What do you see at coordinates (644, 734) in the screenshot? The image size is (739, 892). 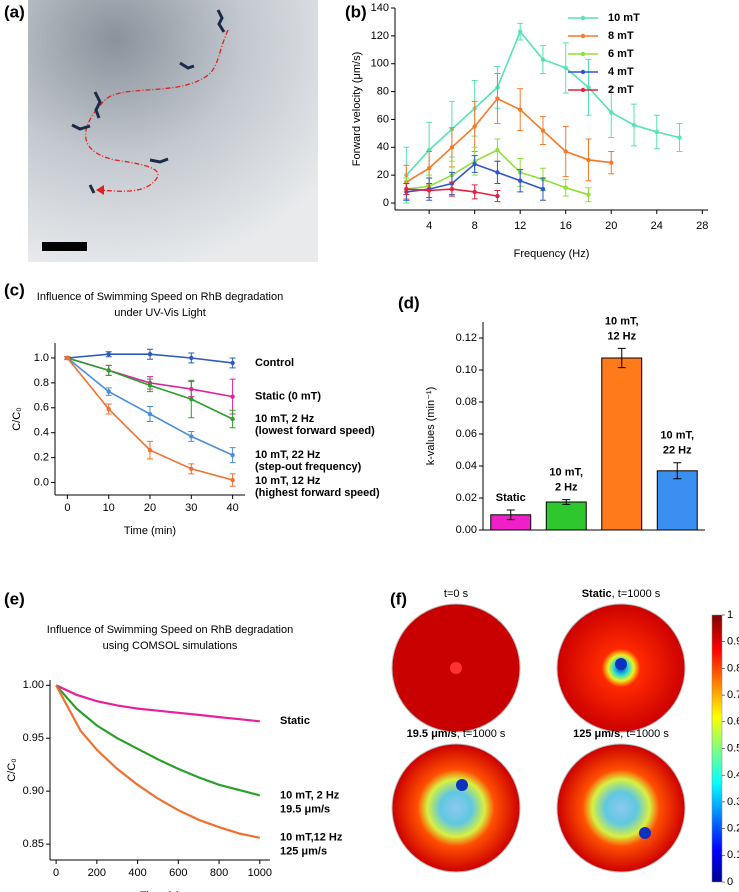 I see `sim-title-text: , t=1000 s` at bounding box center [644, 734].